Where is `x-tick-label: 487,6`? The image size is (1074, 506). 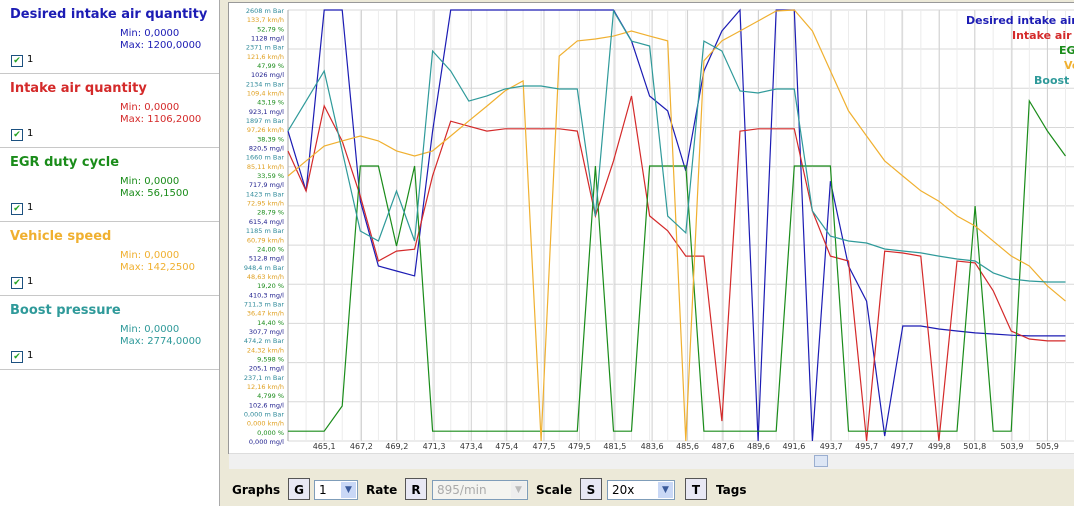
x-tick-label: 487,6 is located at coordinates (723, 446).